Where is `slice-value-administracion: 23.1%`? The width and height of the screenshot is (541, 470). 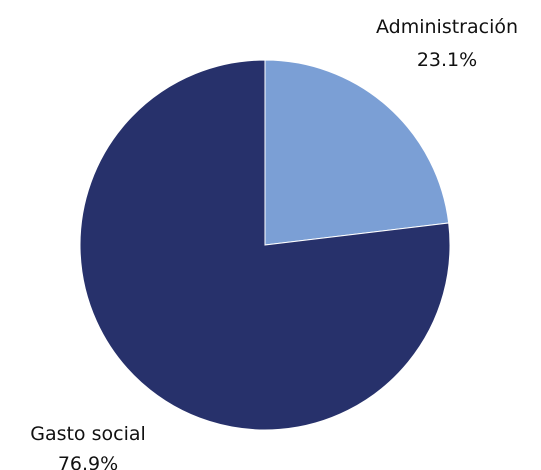 slice-value-administracion: 23.1% is located at coordinates (447, 60).